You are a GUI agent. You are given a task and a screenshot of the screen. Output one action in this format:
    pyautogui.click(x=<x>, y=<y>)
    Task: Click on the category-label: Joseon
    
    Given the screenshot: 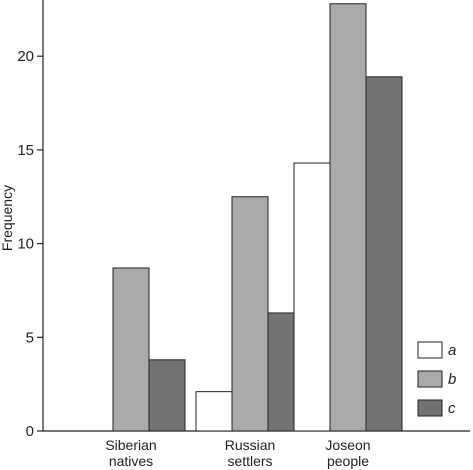 What is the action you would take?
    pyautogui.click(x=347, y=445)
    